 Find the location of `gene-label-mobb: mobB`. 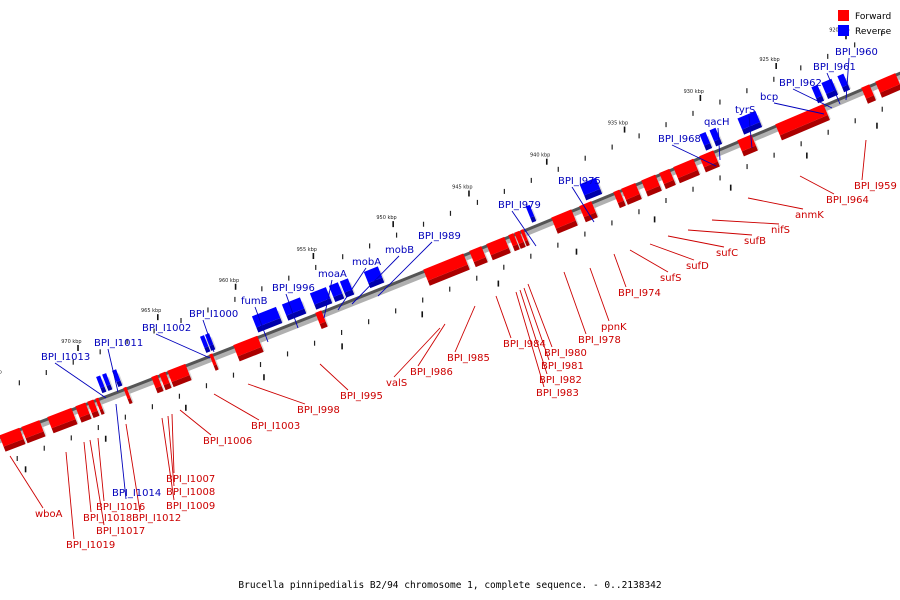

gene-label-mobb: mobB is located at coordinates (399, 250).